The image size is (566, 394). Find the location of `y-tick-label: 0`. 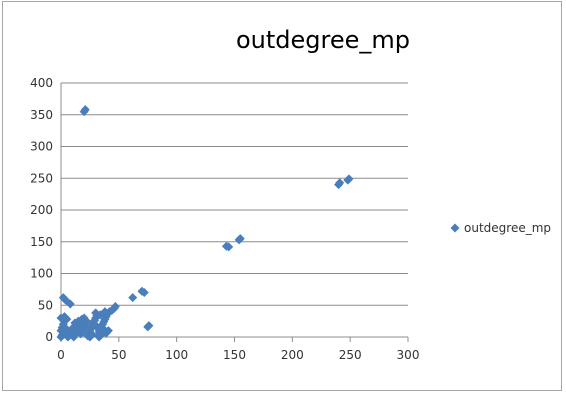

y-tick-label: 0 is located at coordinates (49, 337).